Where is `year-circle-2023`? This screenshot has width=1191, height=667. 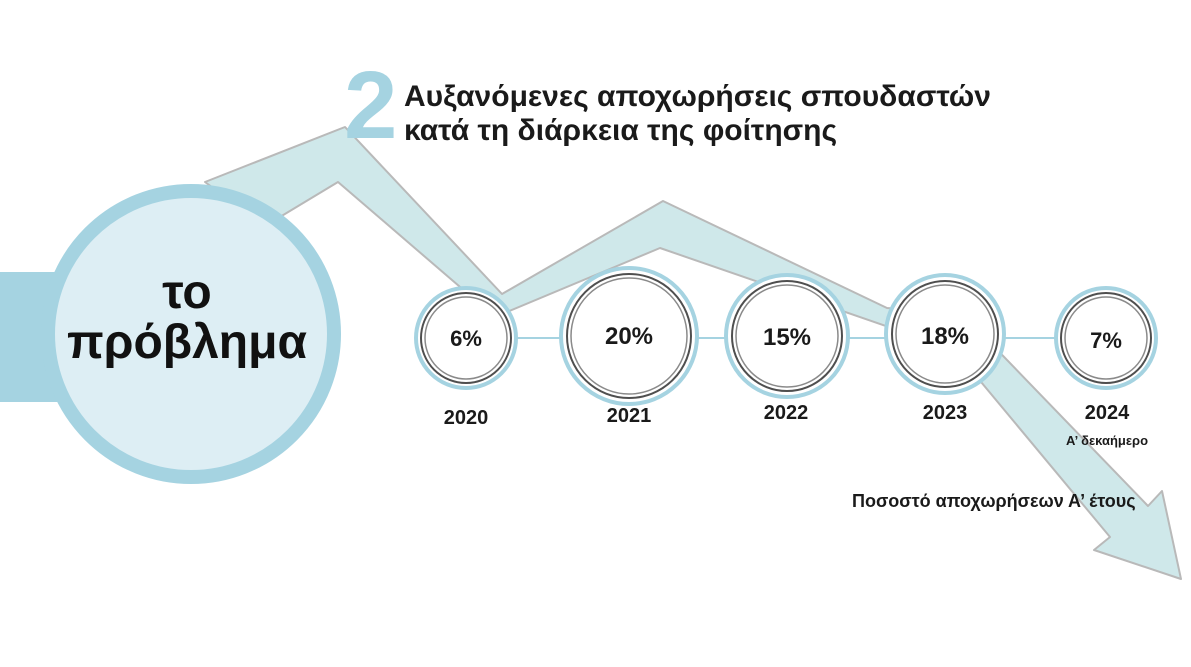 year-circle-2023 is located at coordinates (945, 334).